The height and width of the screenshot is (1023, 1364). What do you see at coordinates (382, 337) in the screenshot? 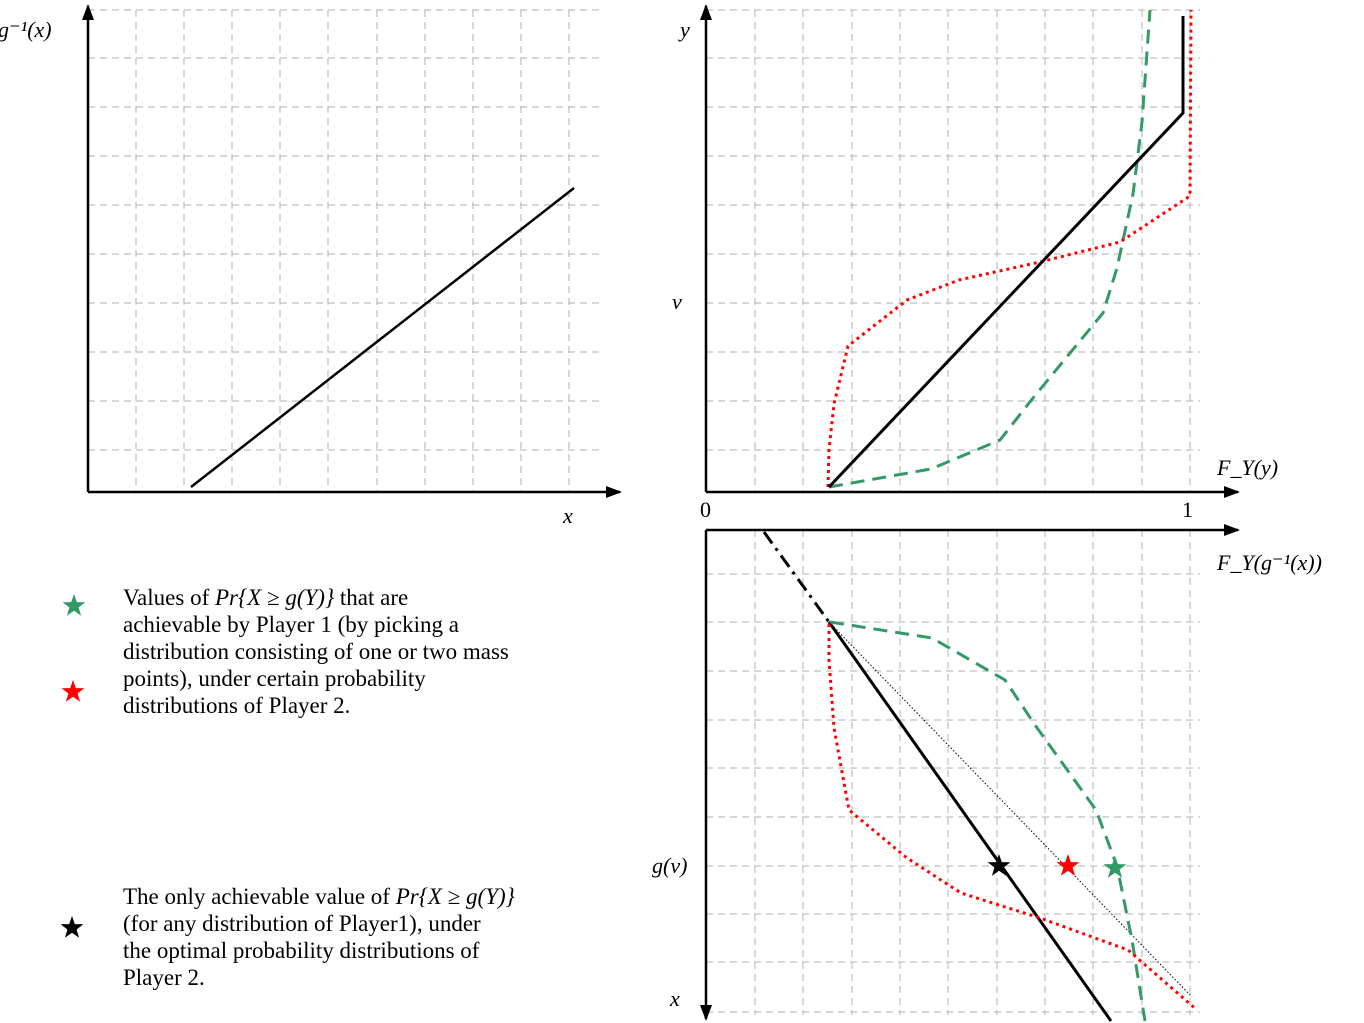
I see `inverse-g-line` at bounding box center [382, 337].